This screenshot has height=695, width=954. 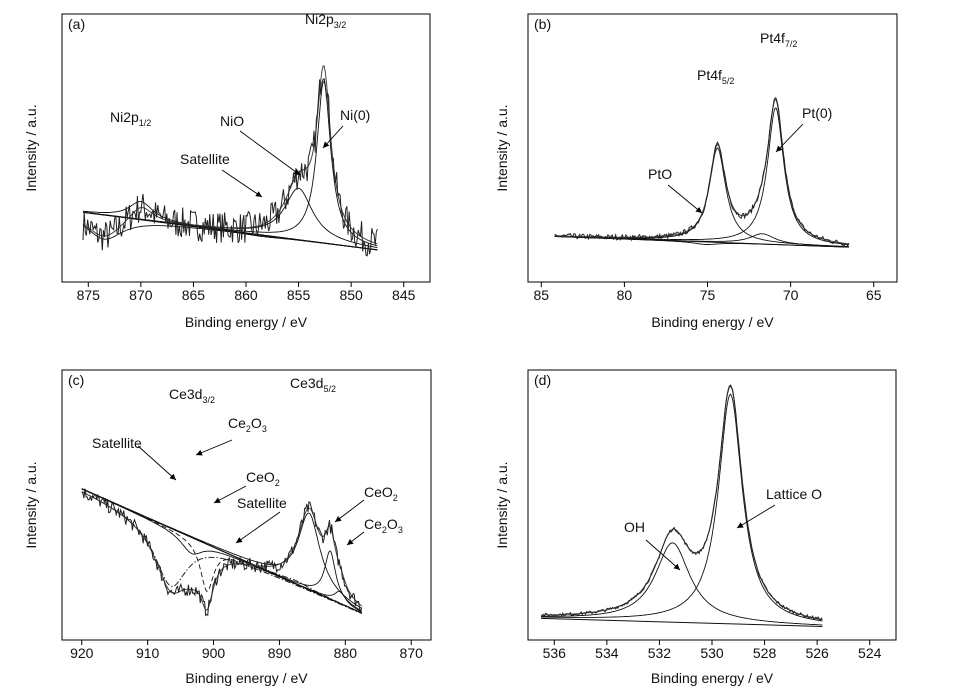 I want to click on x-tick-label: 534, so click(x=607, y=653).